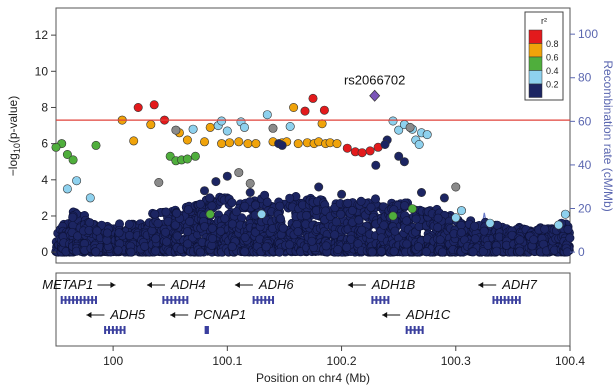  What do you see at coordinates (585, 165) in the screenshot?
I see `y-right-tick-label: 40` at bounding box center [585, 165].